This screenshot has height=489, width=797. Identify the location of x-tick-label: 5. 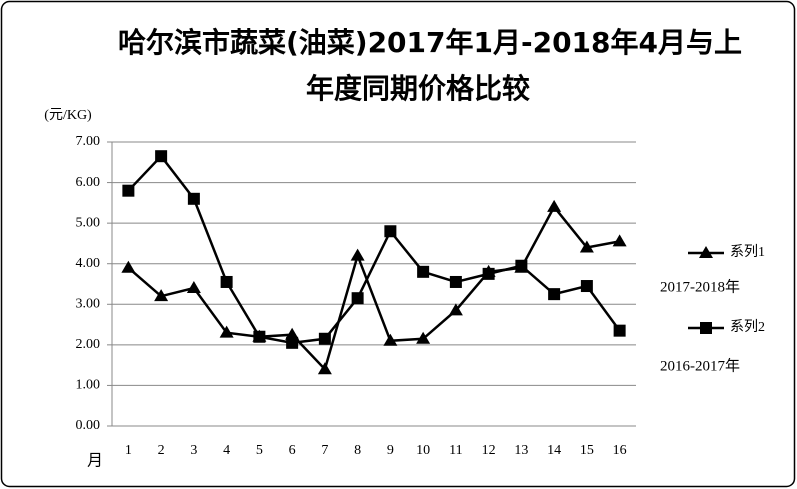
(259, 450).